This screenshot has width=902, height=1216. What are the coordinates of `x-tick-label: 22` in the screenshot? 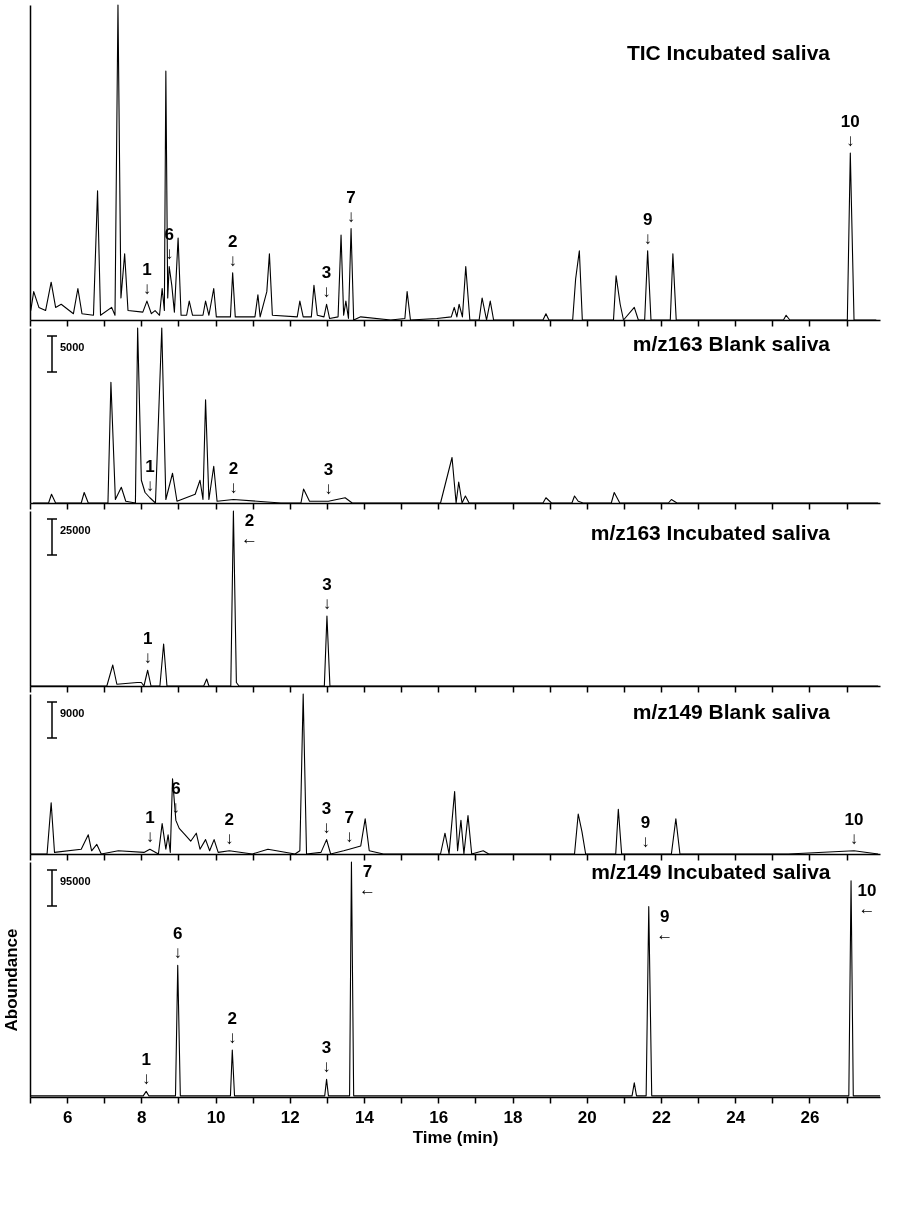 It's located at (661, 1117).